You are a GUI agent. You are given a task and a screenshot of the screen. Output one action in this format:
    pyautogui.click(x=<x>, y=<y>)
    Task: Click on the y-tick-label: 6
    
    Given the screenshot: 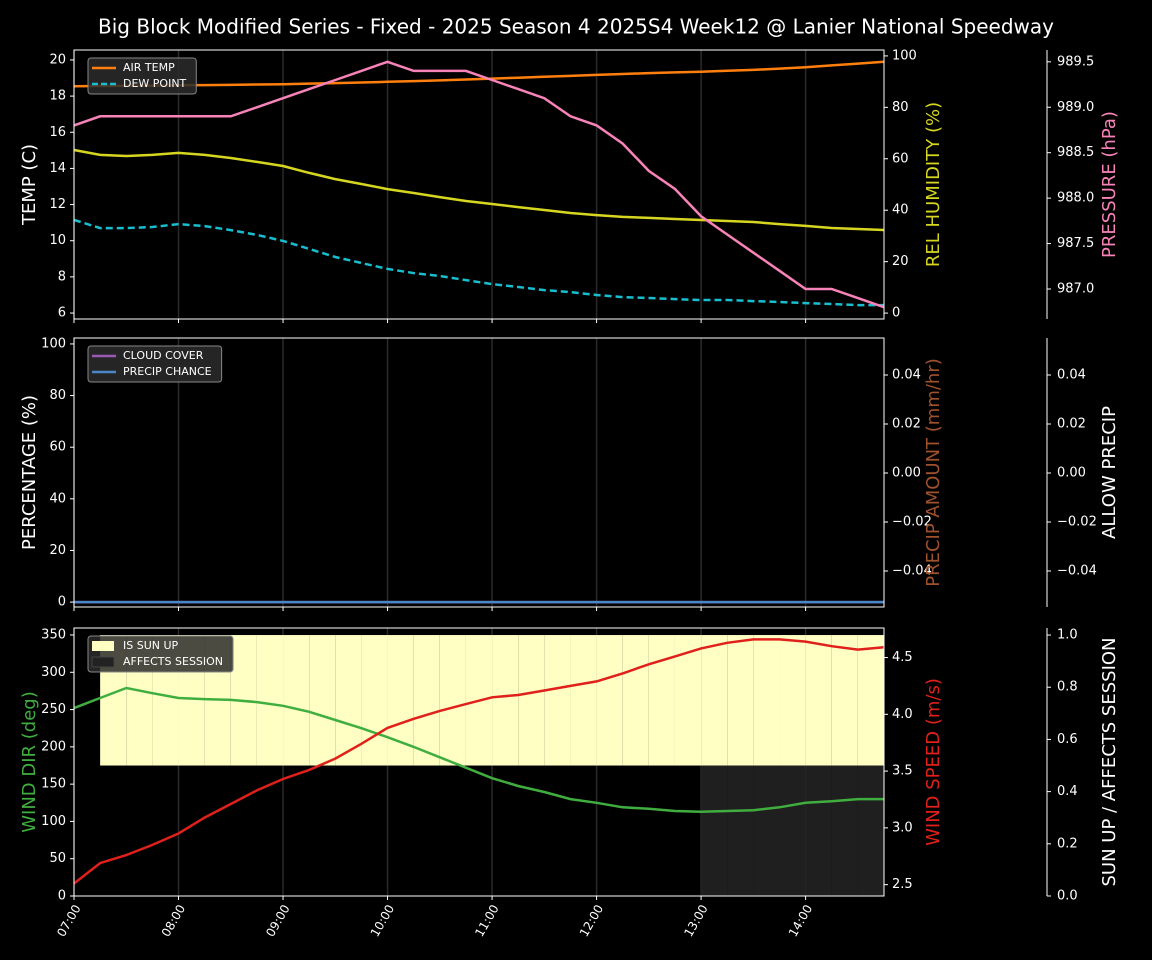 What is the action you would take?
    pyautogui.click(x=62, y=313)
    